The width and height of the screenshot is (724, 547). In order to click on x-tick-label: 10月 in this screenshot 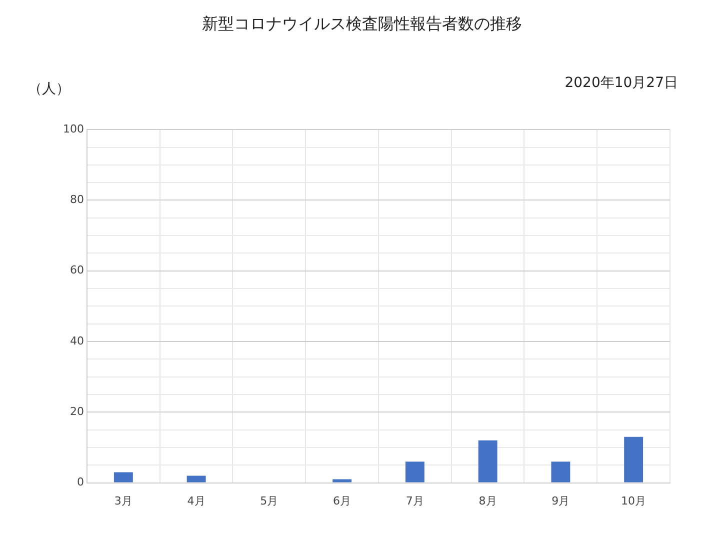, I will do `click(633, 501)`.